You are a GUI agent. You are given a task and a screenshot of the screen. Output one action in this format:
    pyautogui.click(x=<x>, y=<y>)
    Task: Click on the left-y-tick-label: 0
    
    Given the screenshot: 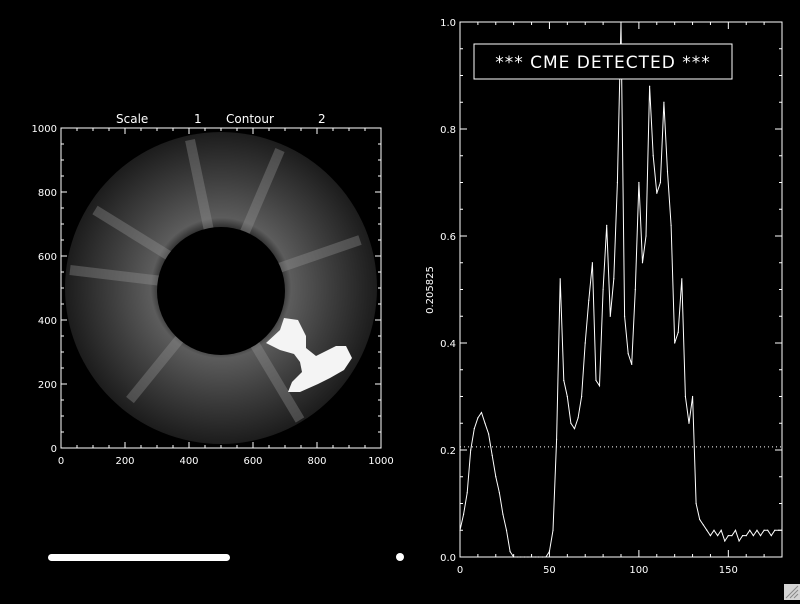 What is the action you would take?
    pyautogui.click(x=54, y=449)
    